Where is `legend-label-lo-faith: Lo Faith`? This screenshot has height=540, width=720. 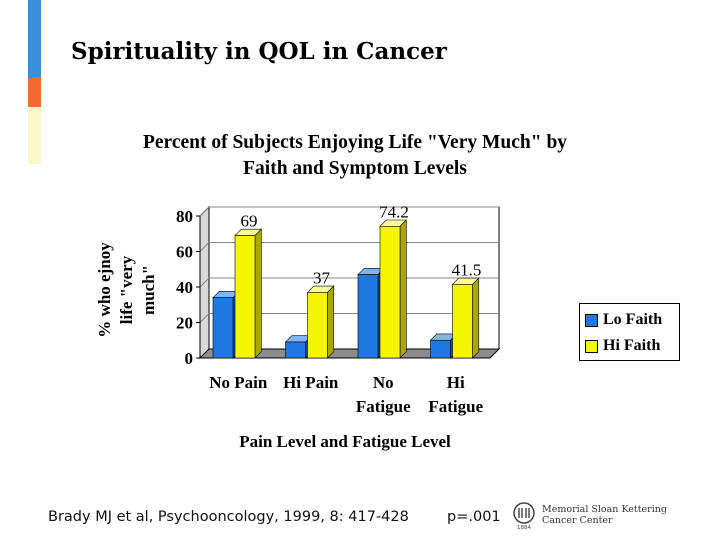 legend-label-lo-faith: Lo Faith is located at coordinates (633, 319).